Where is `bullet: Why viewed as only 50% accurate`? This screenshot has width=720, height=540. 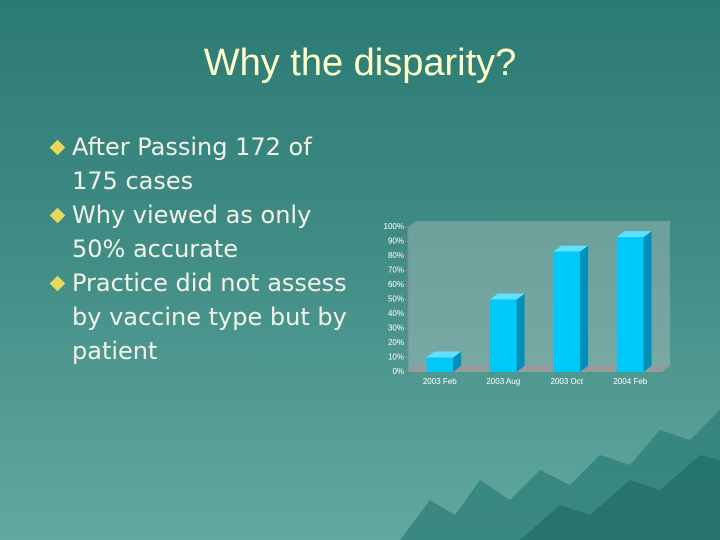
bullet: Why viewed as only 50% accurate is located at coordinates (199, 232).